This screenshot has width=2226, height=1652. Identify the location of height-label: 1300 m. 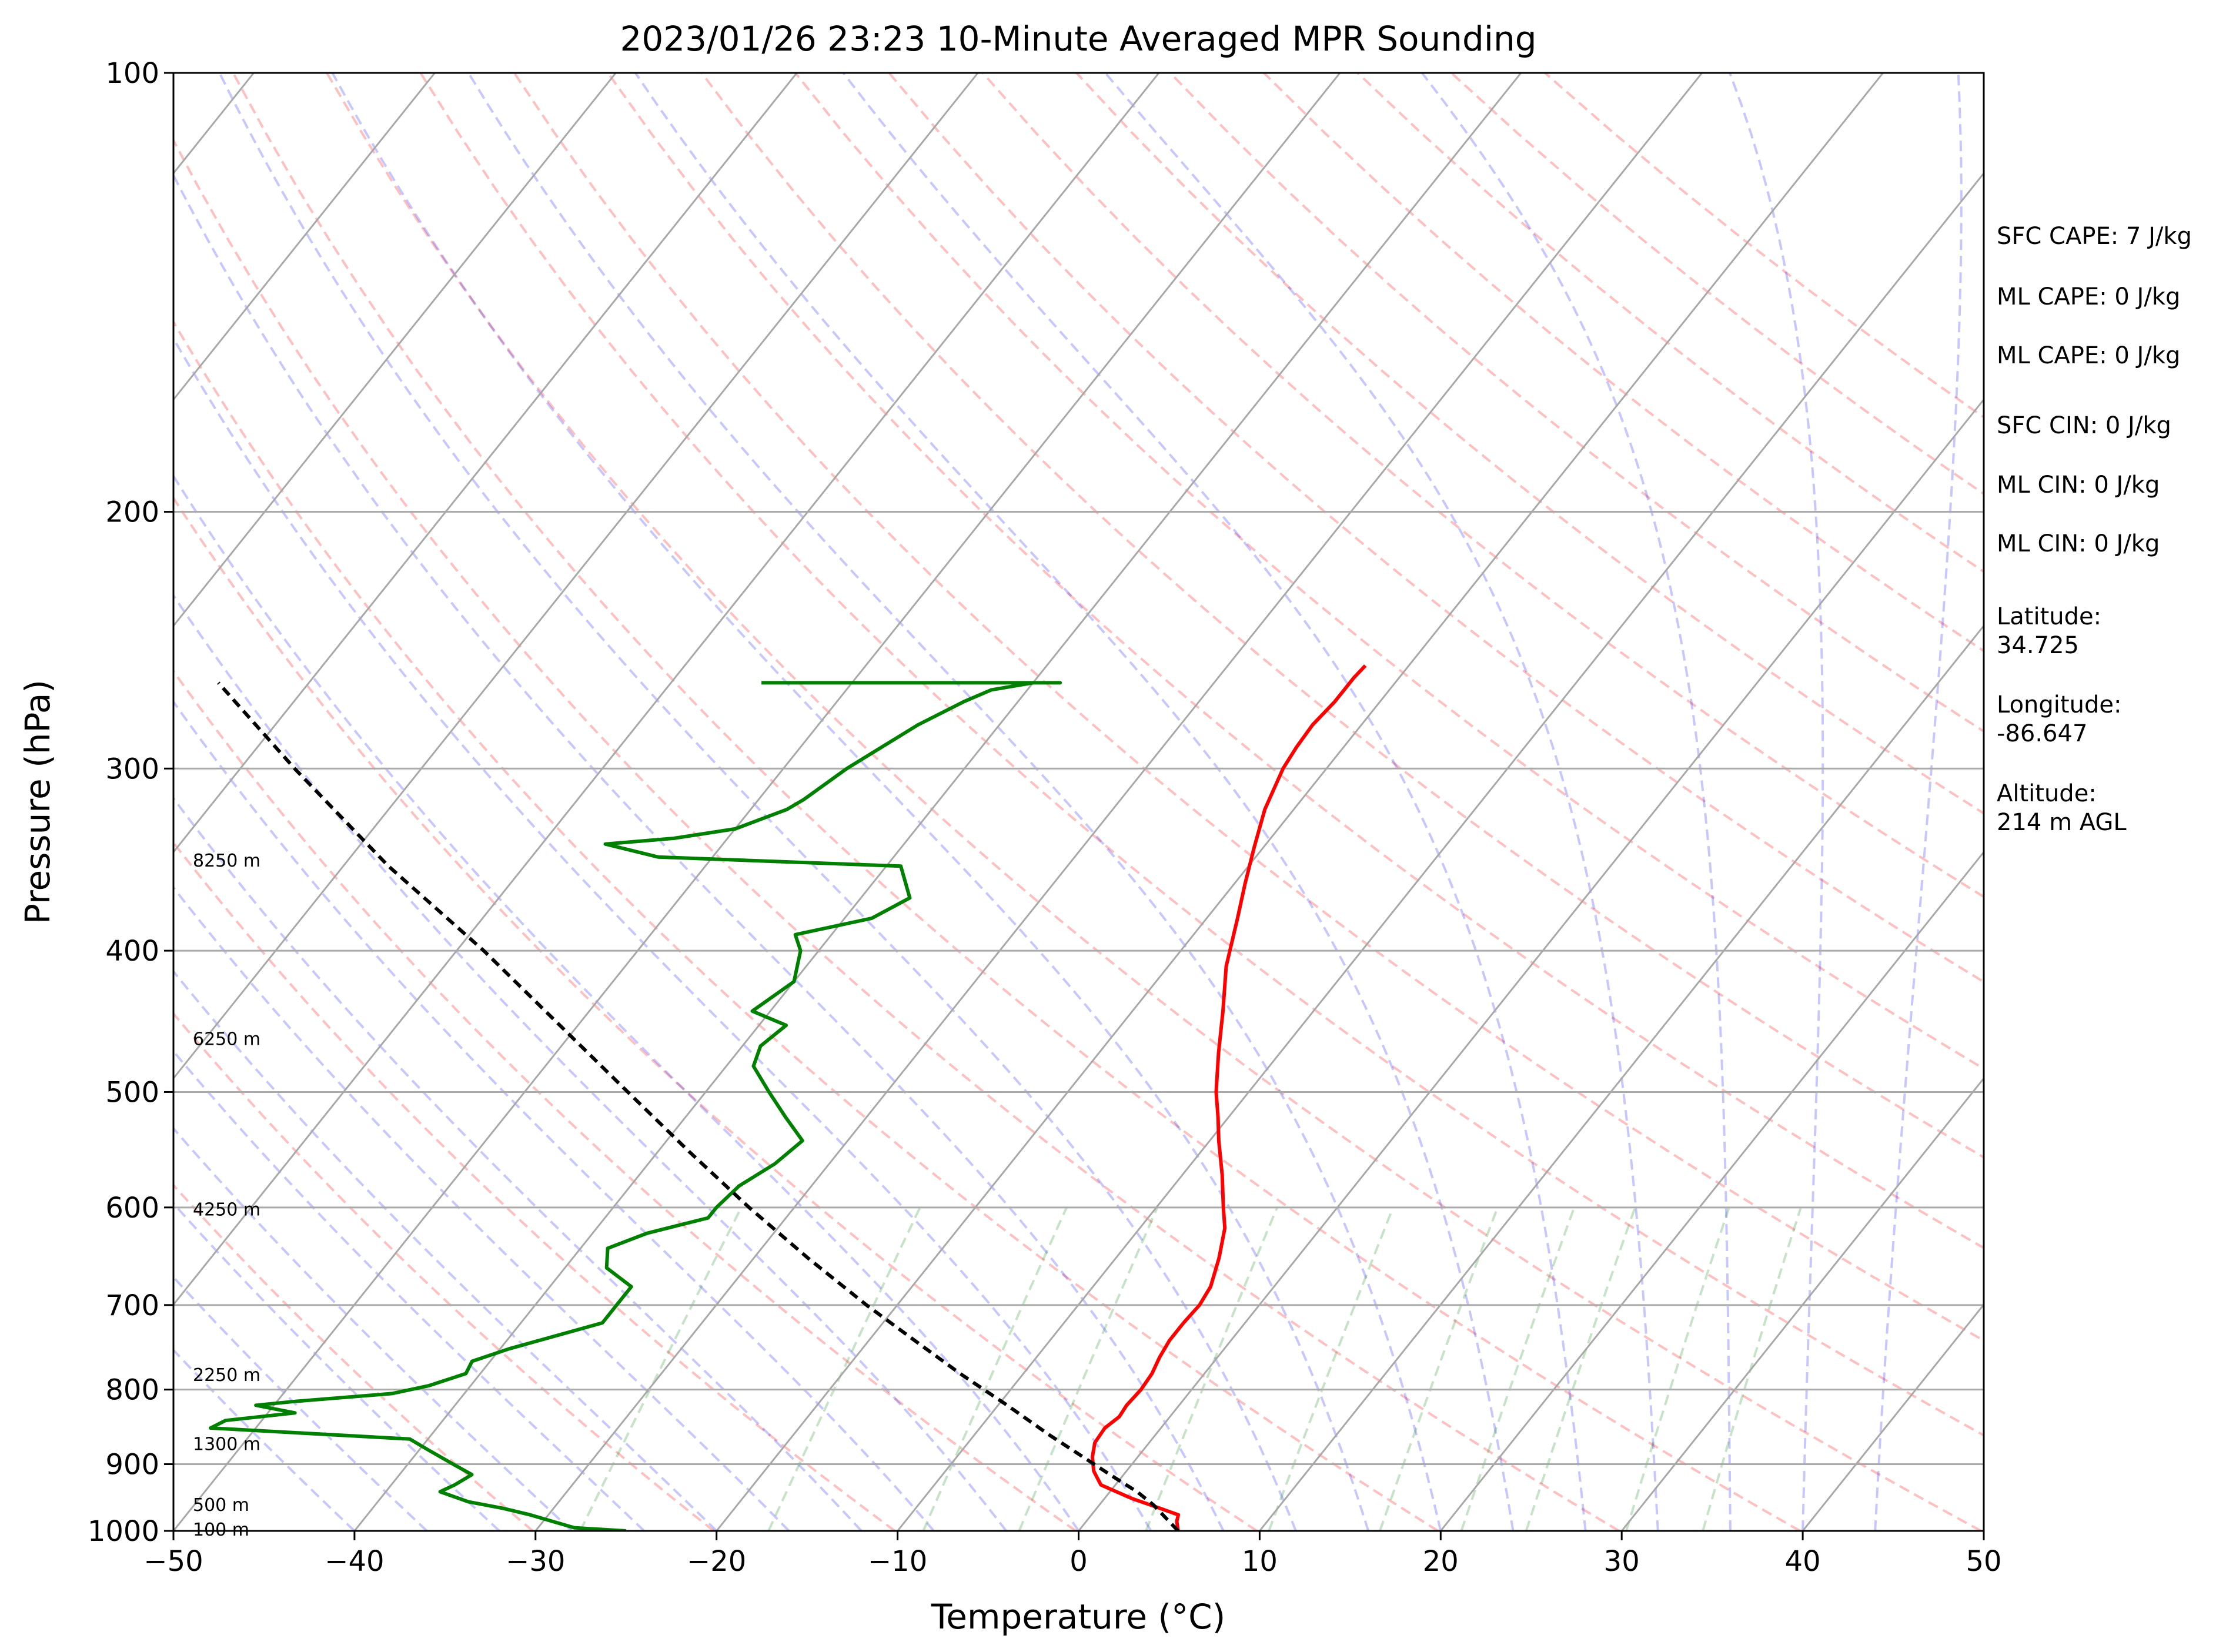
(227, 1444).